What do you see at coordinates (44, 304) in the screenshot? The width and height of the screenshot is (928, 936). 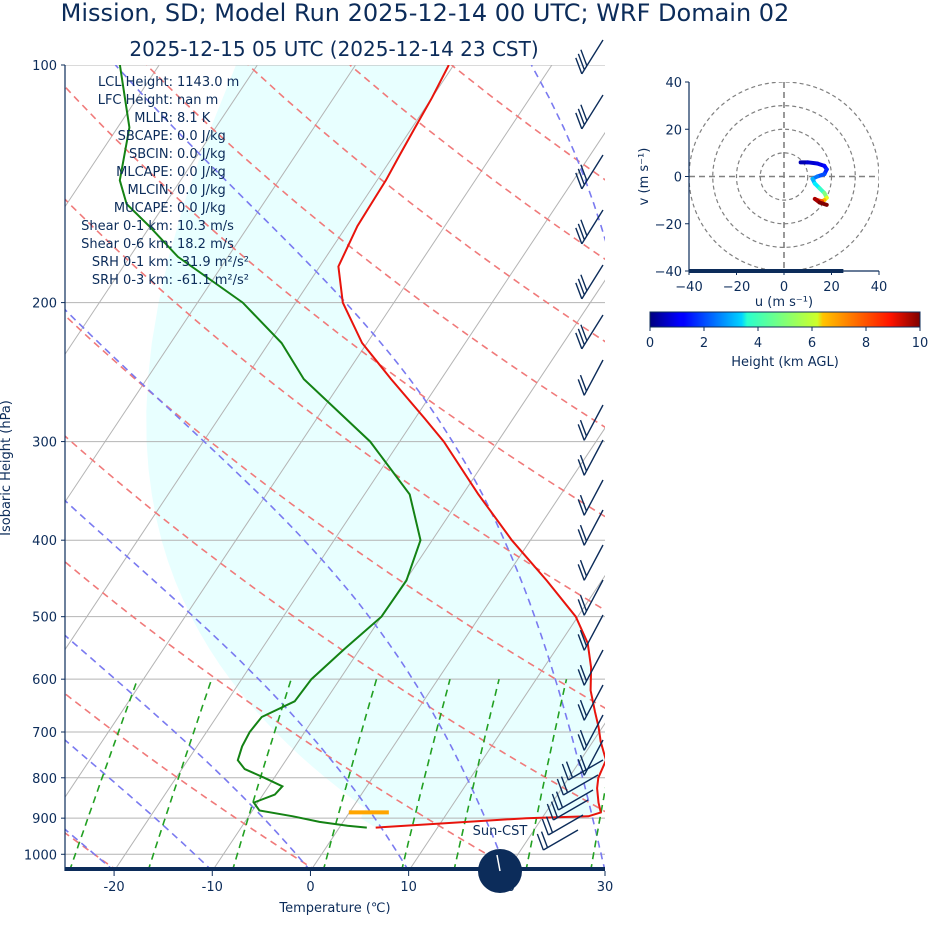 I see `y-tick-label: 200` at bounding box center [44, 304].